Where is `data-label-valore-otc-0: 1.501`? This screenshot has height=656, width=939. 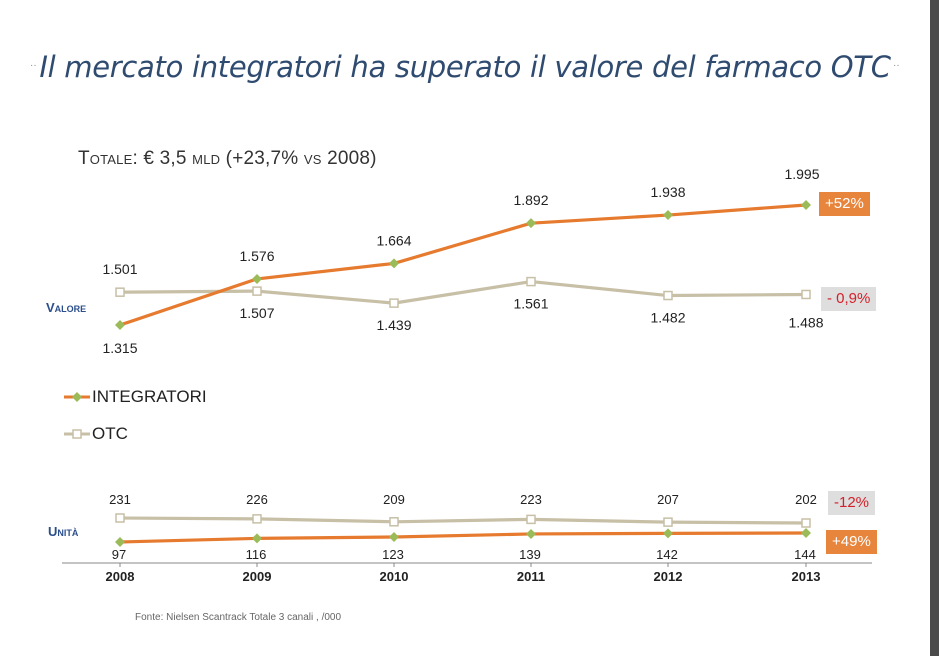 data-label-valore-otc-0: 1.501 is located at coordinates (119, 269).